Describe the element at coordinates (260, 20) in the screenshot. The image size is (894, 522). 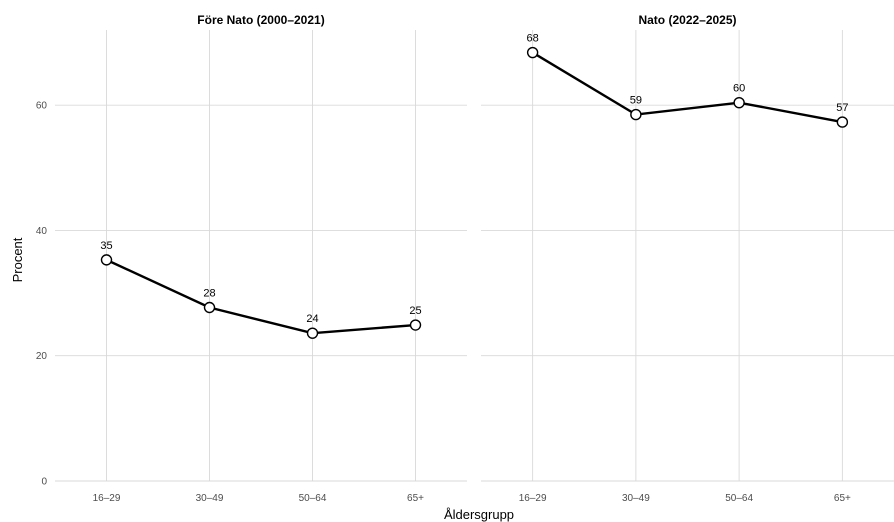
I see `panel-title: Före Nato (2000–2021)` at that location.